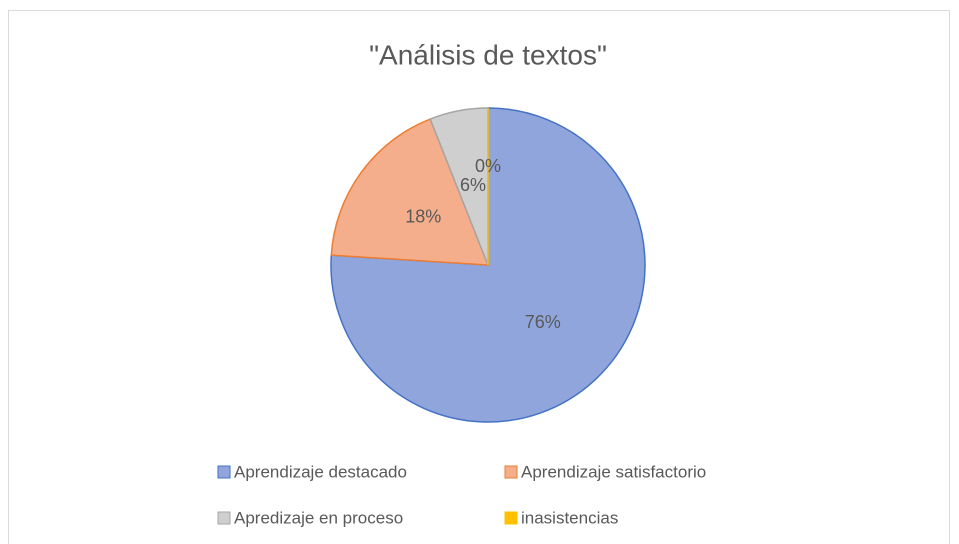 This screenshot has height=544, width=959. I want to click on legend-label: Apredizaje en proceso, so click(318, 517).